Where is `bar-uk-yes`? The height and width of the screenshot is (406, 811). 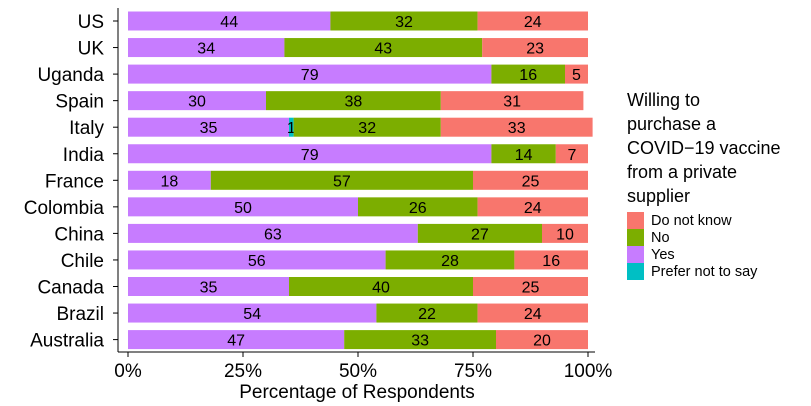
bar-uk-yes is located at coordinates (206, 48).